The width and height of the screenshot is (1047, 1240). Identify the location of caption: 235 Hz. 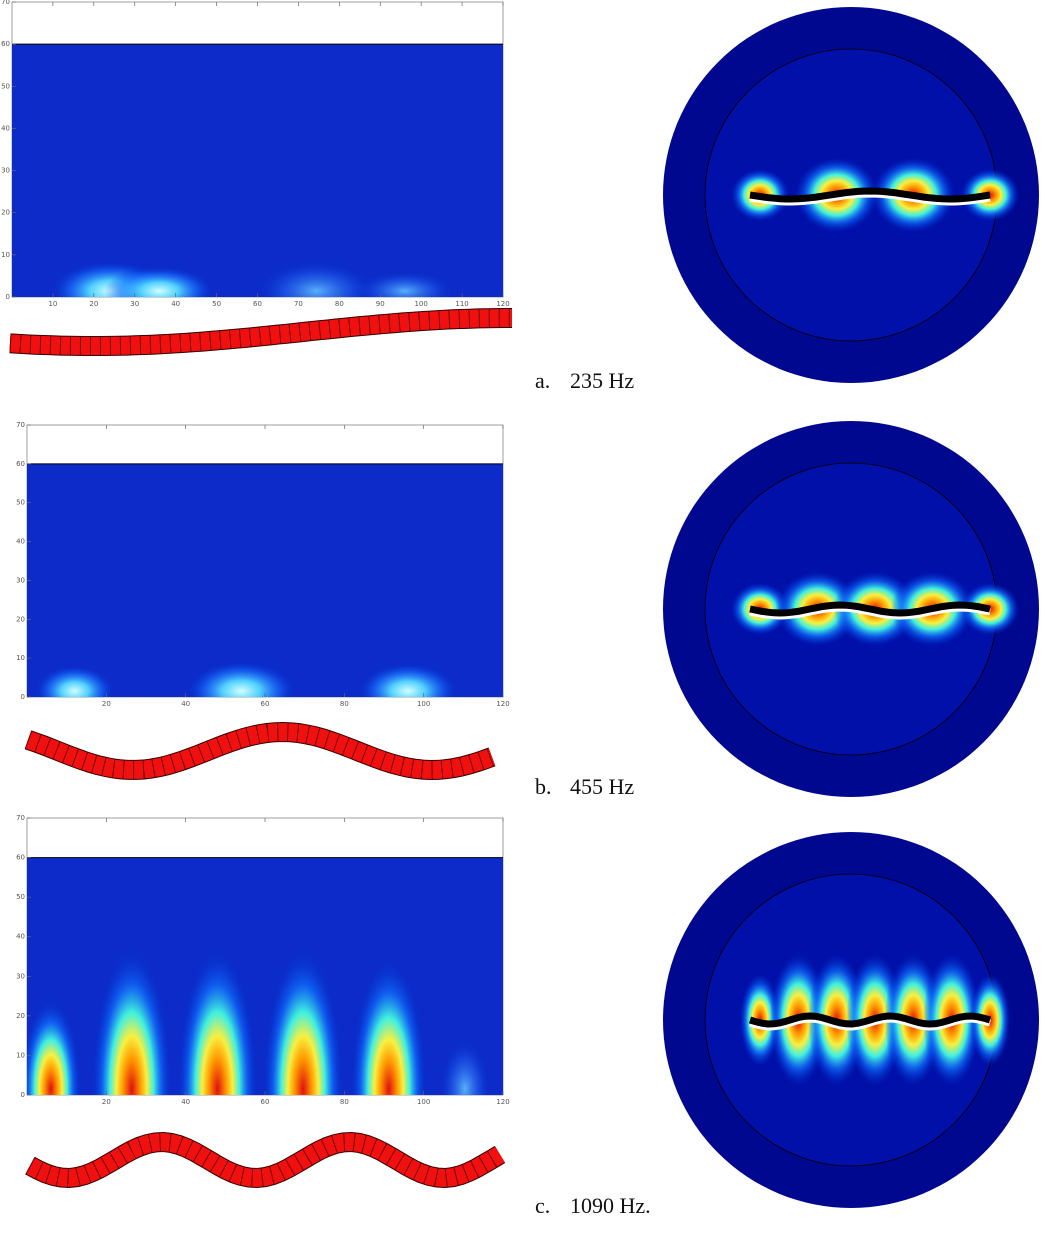
(602, 380).